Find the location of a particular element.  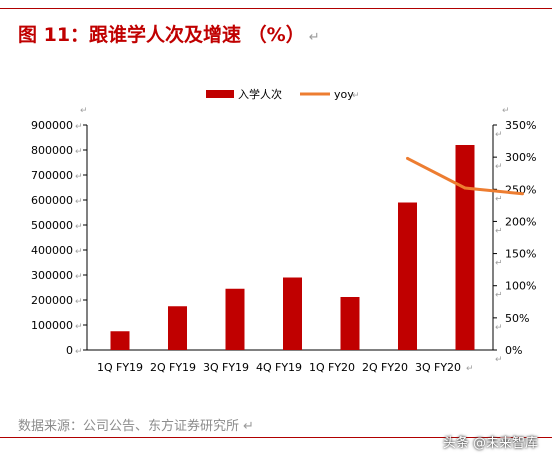

y-left-tick-label: 500000 is located at coordinates (52, 225).